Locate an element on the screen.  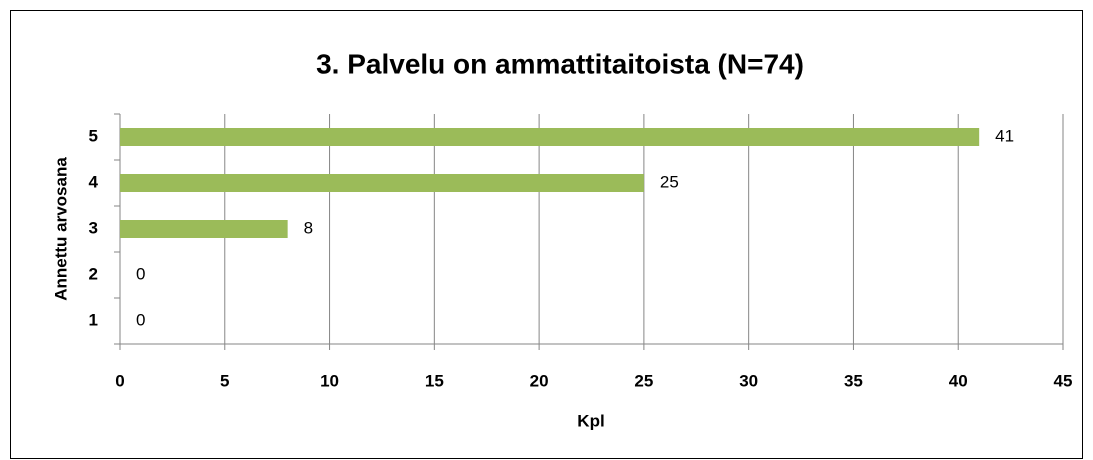
x-tick-label: 45 is located at coordinates (1063, 380).